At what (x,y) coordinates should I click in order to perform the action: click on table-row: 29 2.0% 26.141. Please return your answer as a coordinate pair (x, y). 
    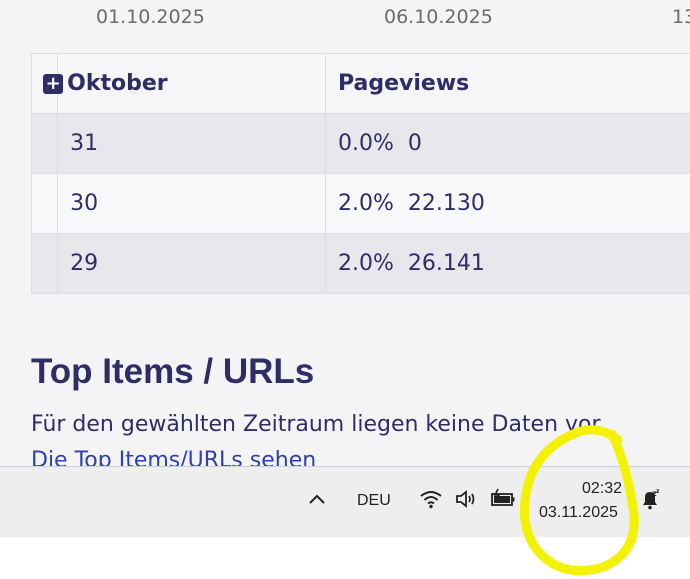
    Looking at the image, I should click on (360, 263).